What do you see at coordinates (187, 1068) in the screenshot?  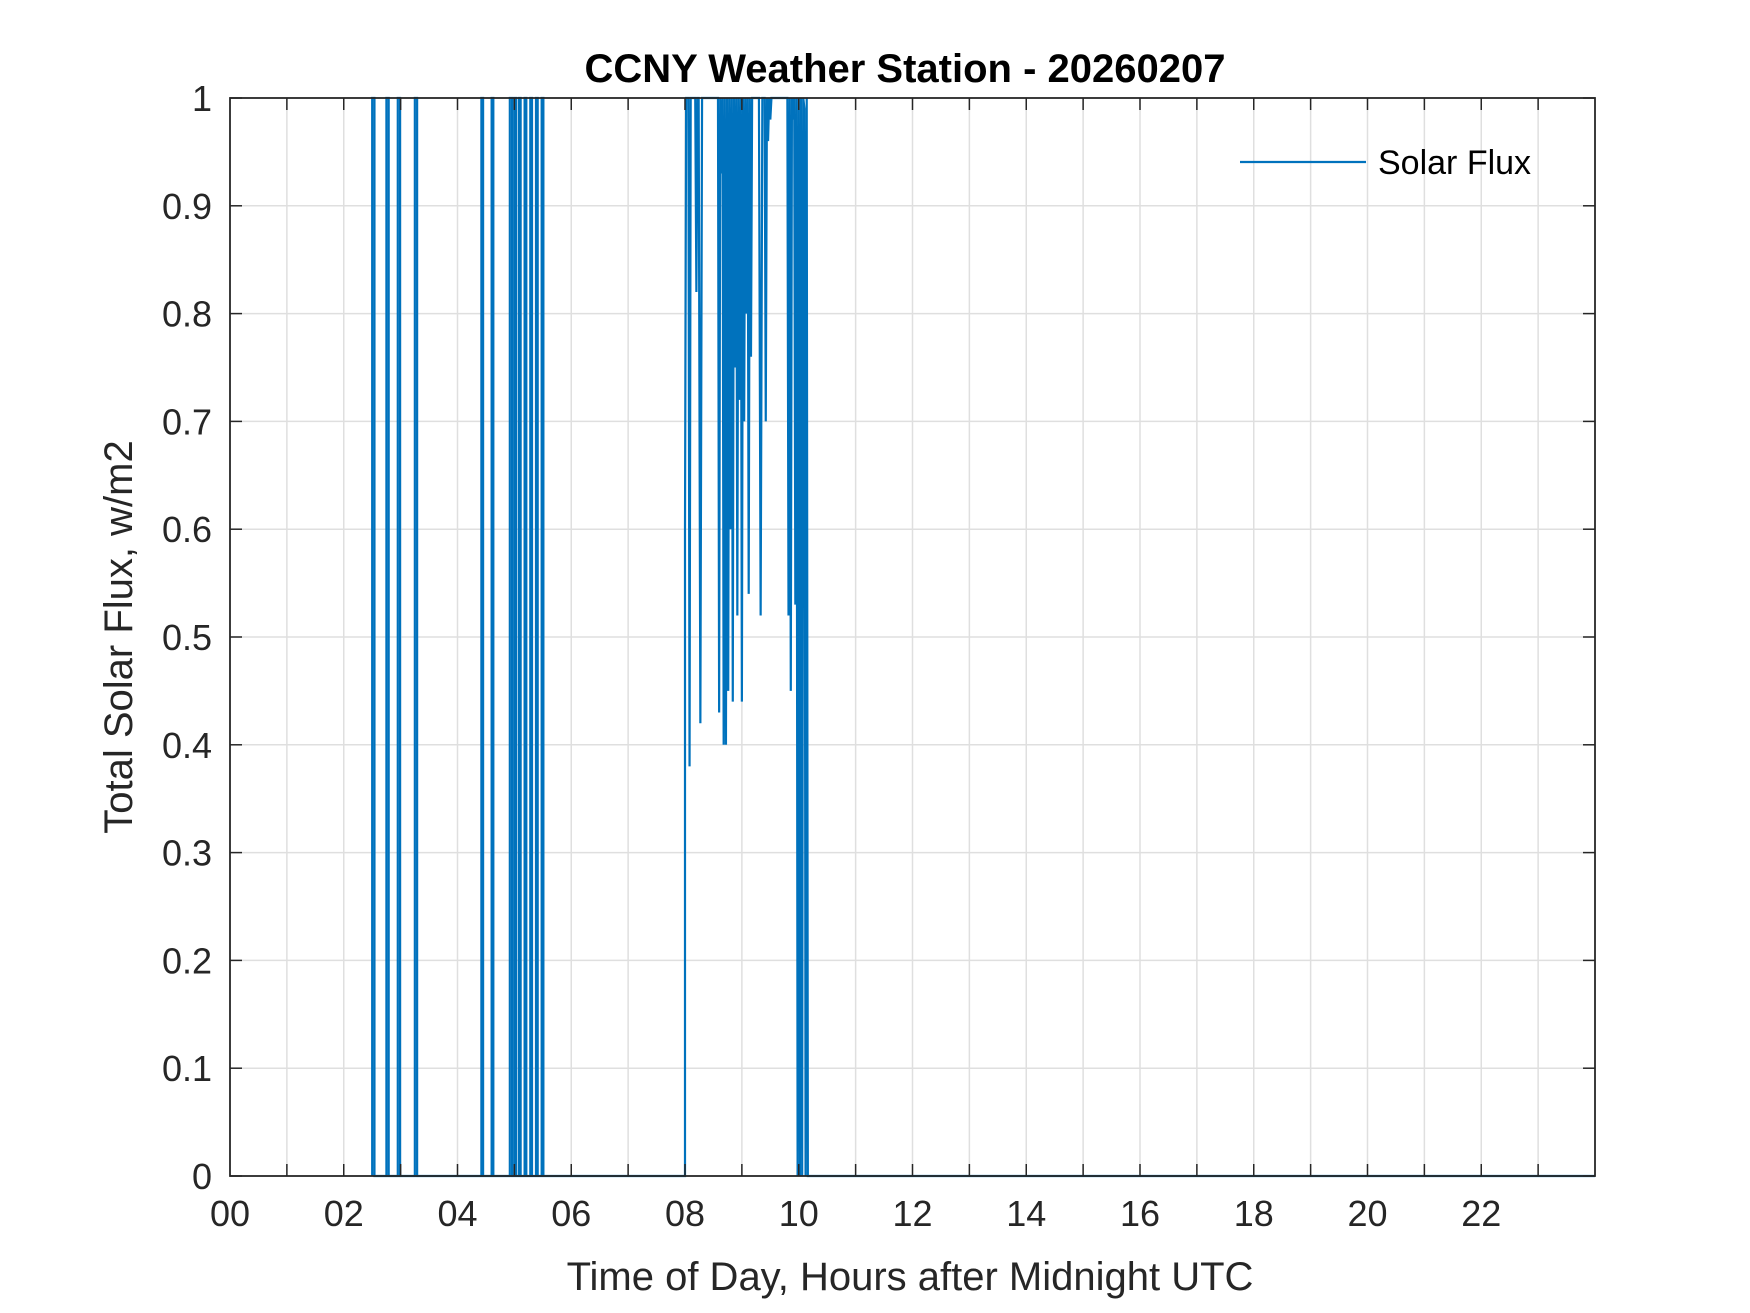 I see `y-tick-label: 0.1` at bounding box center [187, 1068].